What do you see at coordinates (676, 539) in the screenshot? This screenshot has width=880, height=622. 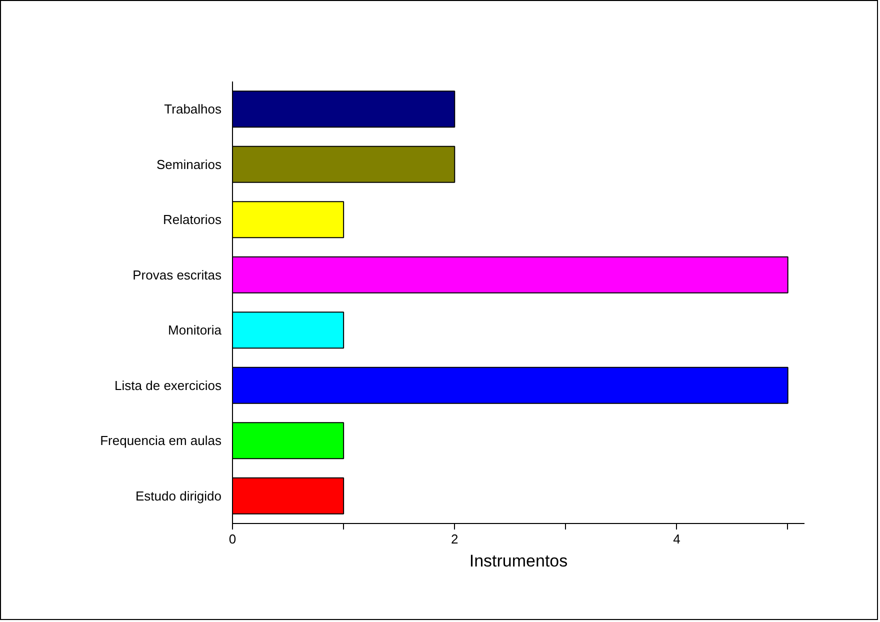 I see `x-tick-label: 4` at bounding box center [676, 539].